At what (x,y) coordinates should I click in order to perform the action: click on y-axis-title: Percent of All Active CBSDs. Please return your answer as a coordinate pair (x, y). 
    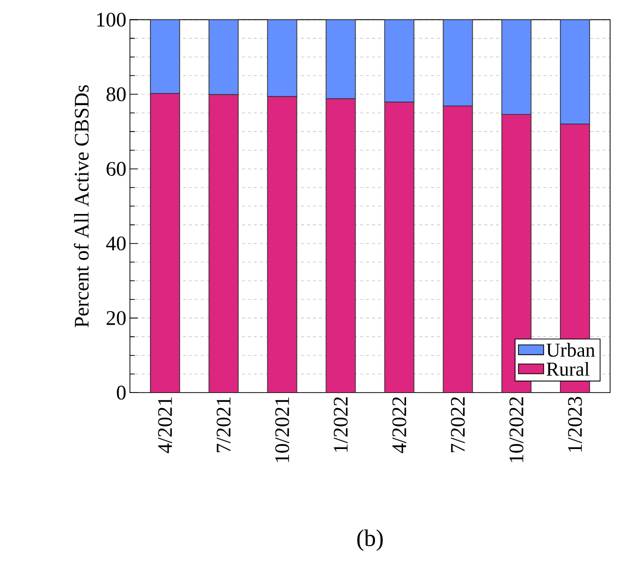
    Looking at the image, I should click on (81, 206).